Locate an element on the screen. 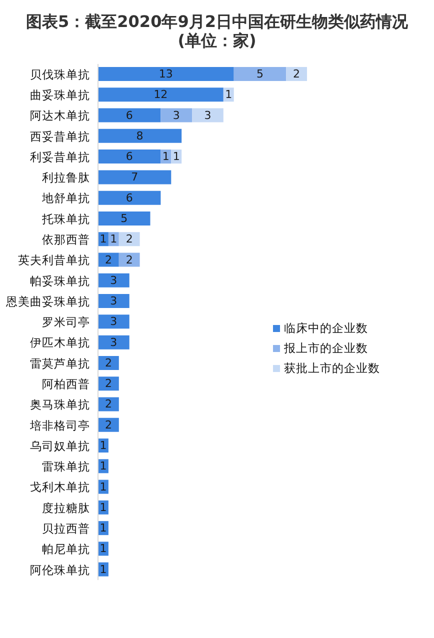 The height and width of the screenshot is (638, 434). y-tick-label: 奥马珠单抗 is located at coordinates (60, 405).